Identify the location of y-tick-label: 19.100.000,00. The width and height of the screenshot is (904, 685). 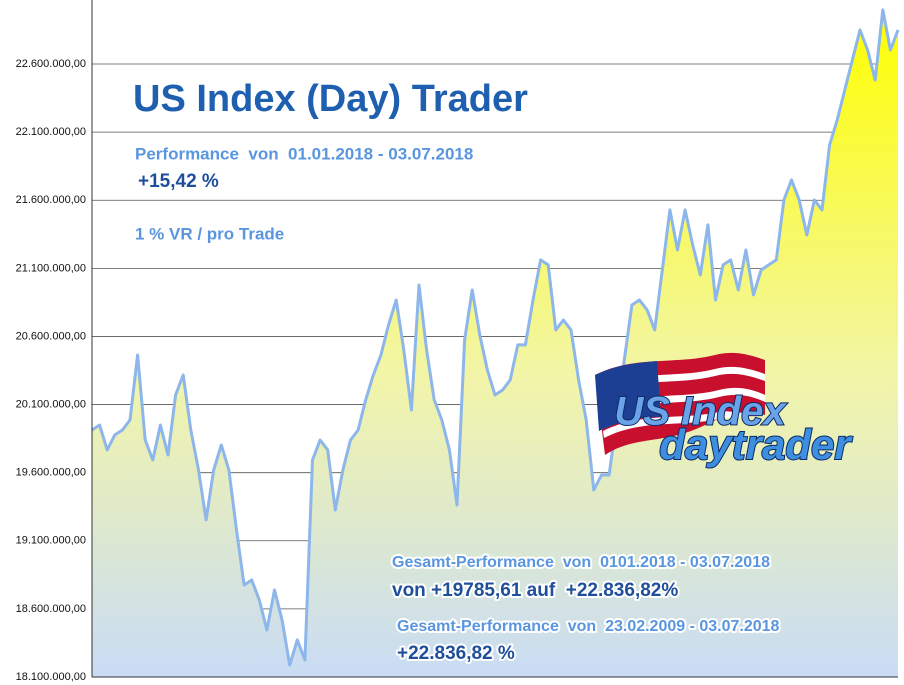
(51, 541).